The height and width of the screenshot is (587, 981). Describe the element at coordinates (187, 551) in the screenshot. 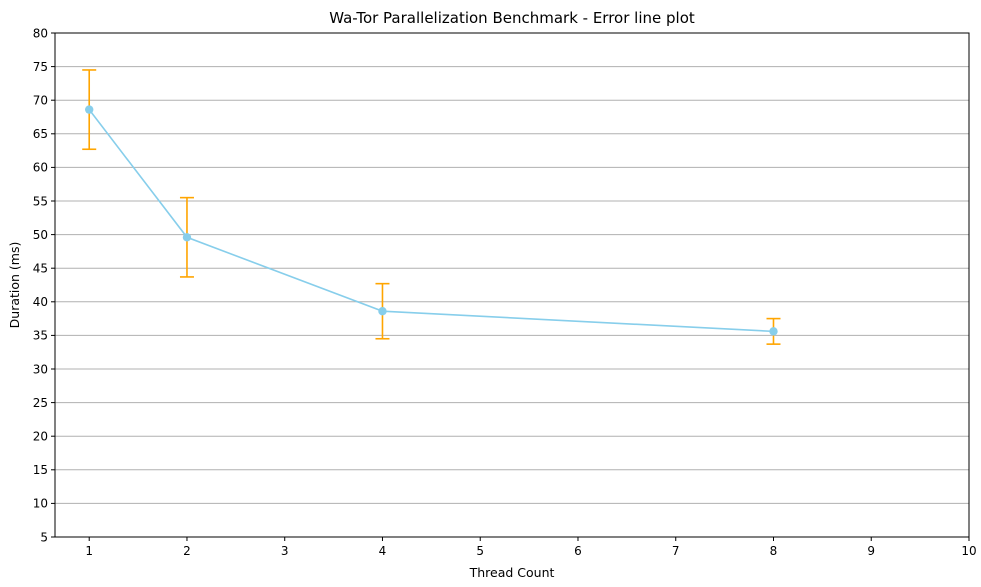

I see `x-tick-label: 2` at that location.